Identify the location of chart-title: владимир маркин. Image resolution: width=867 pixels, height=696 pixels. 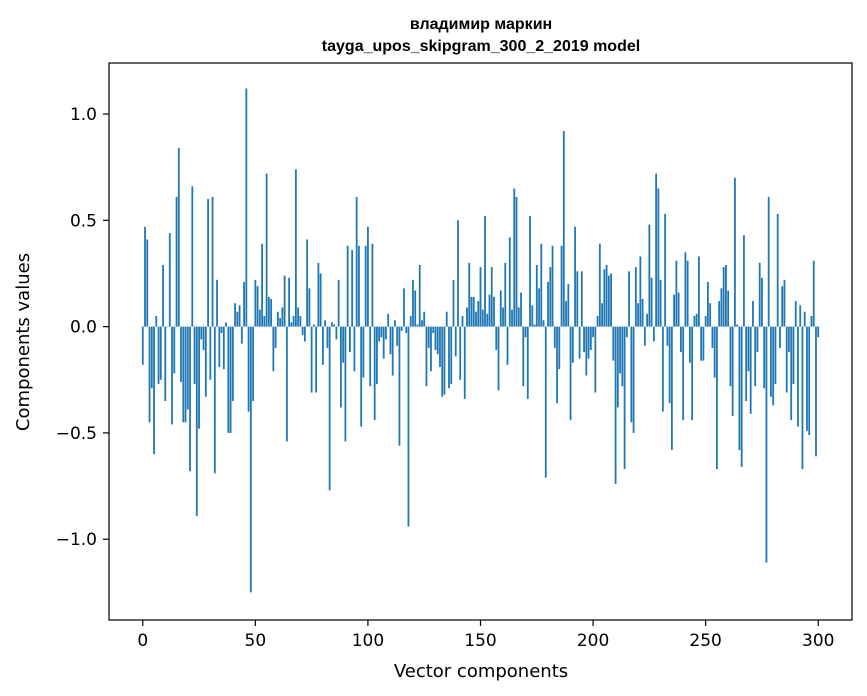
(481, 24).